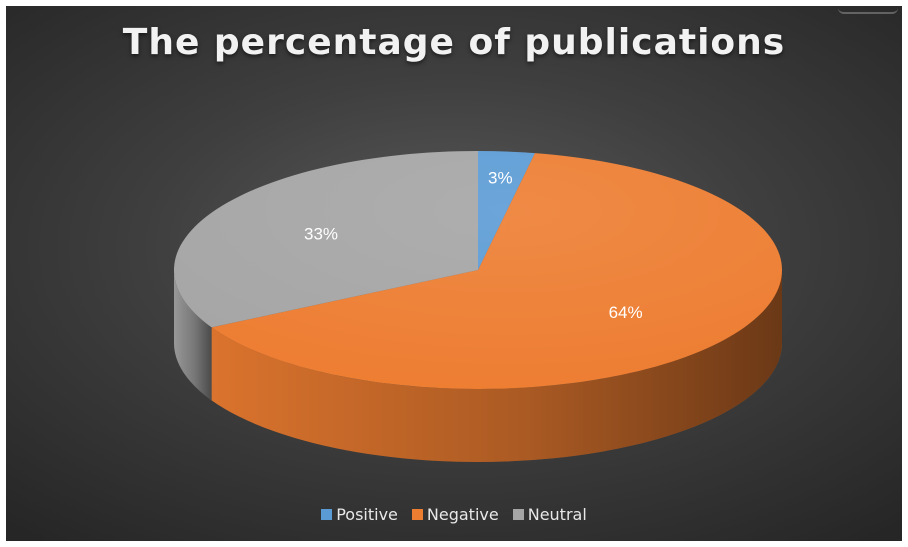 The width and height of the screenshot is (908, 547). I want to click on corner-decoration, so click(868, 10).